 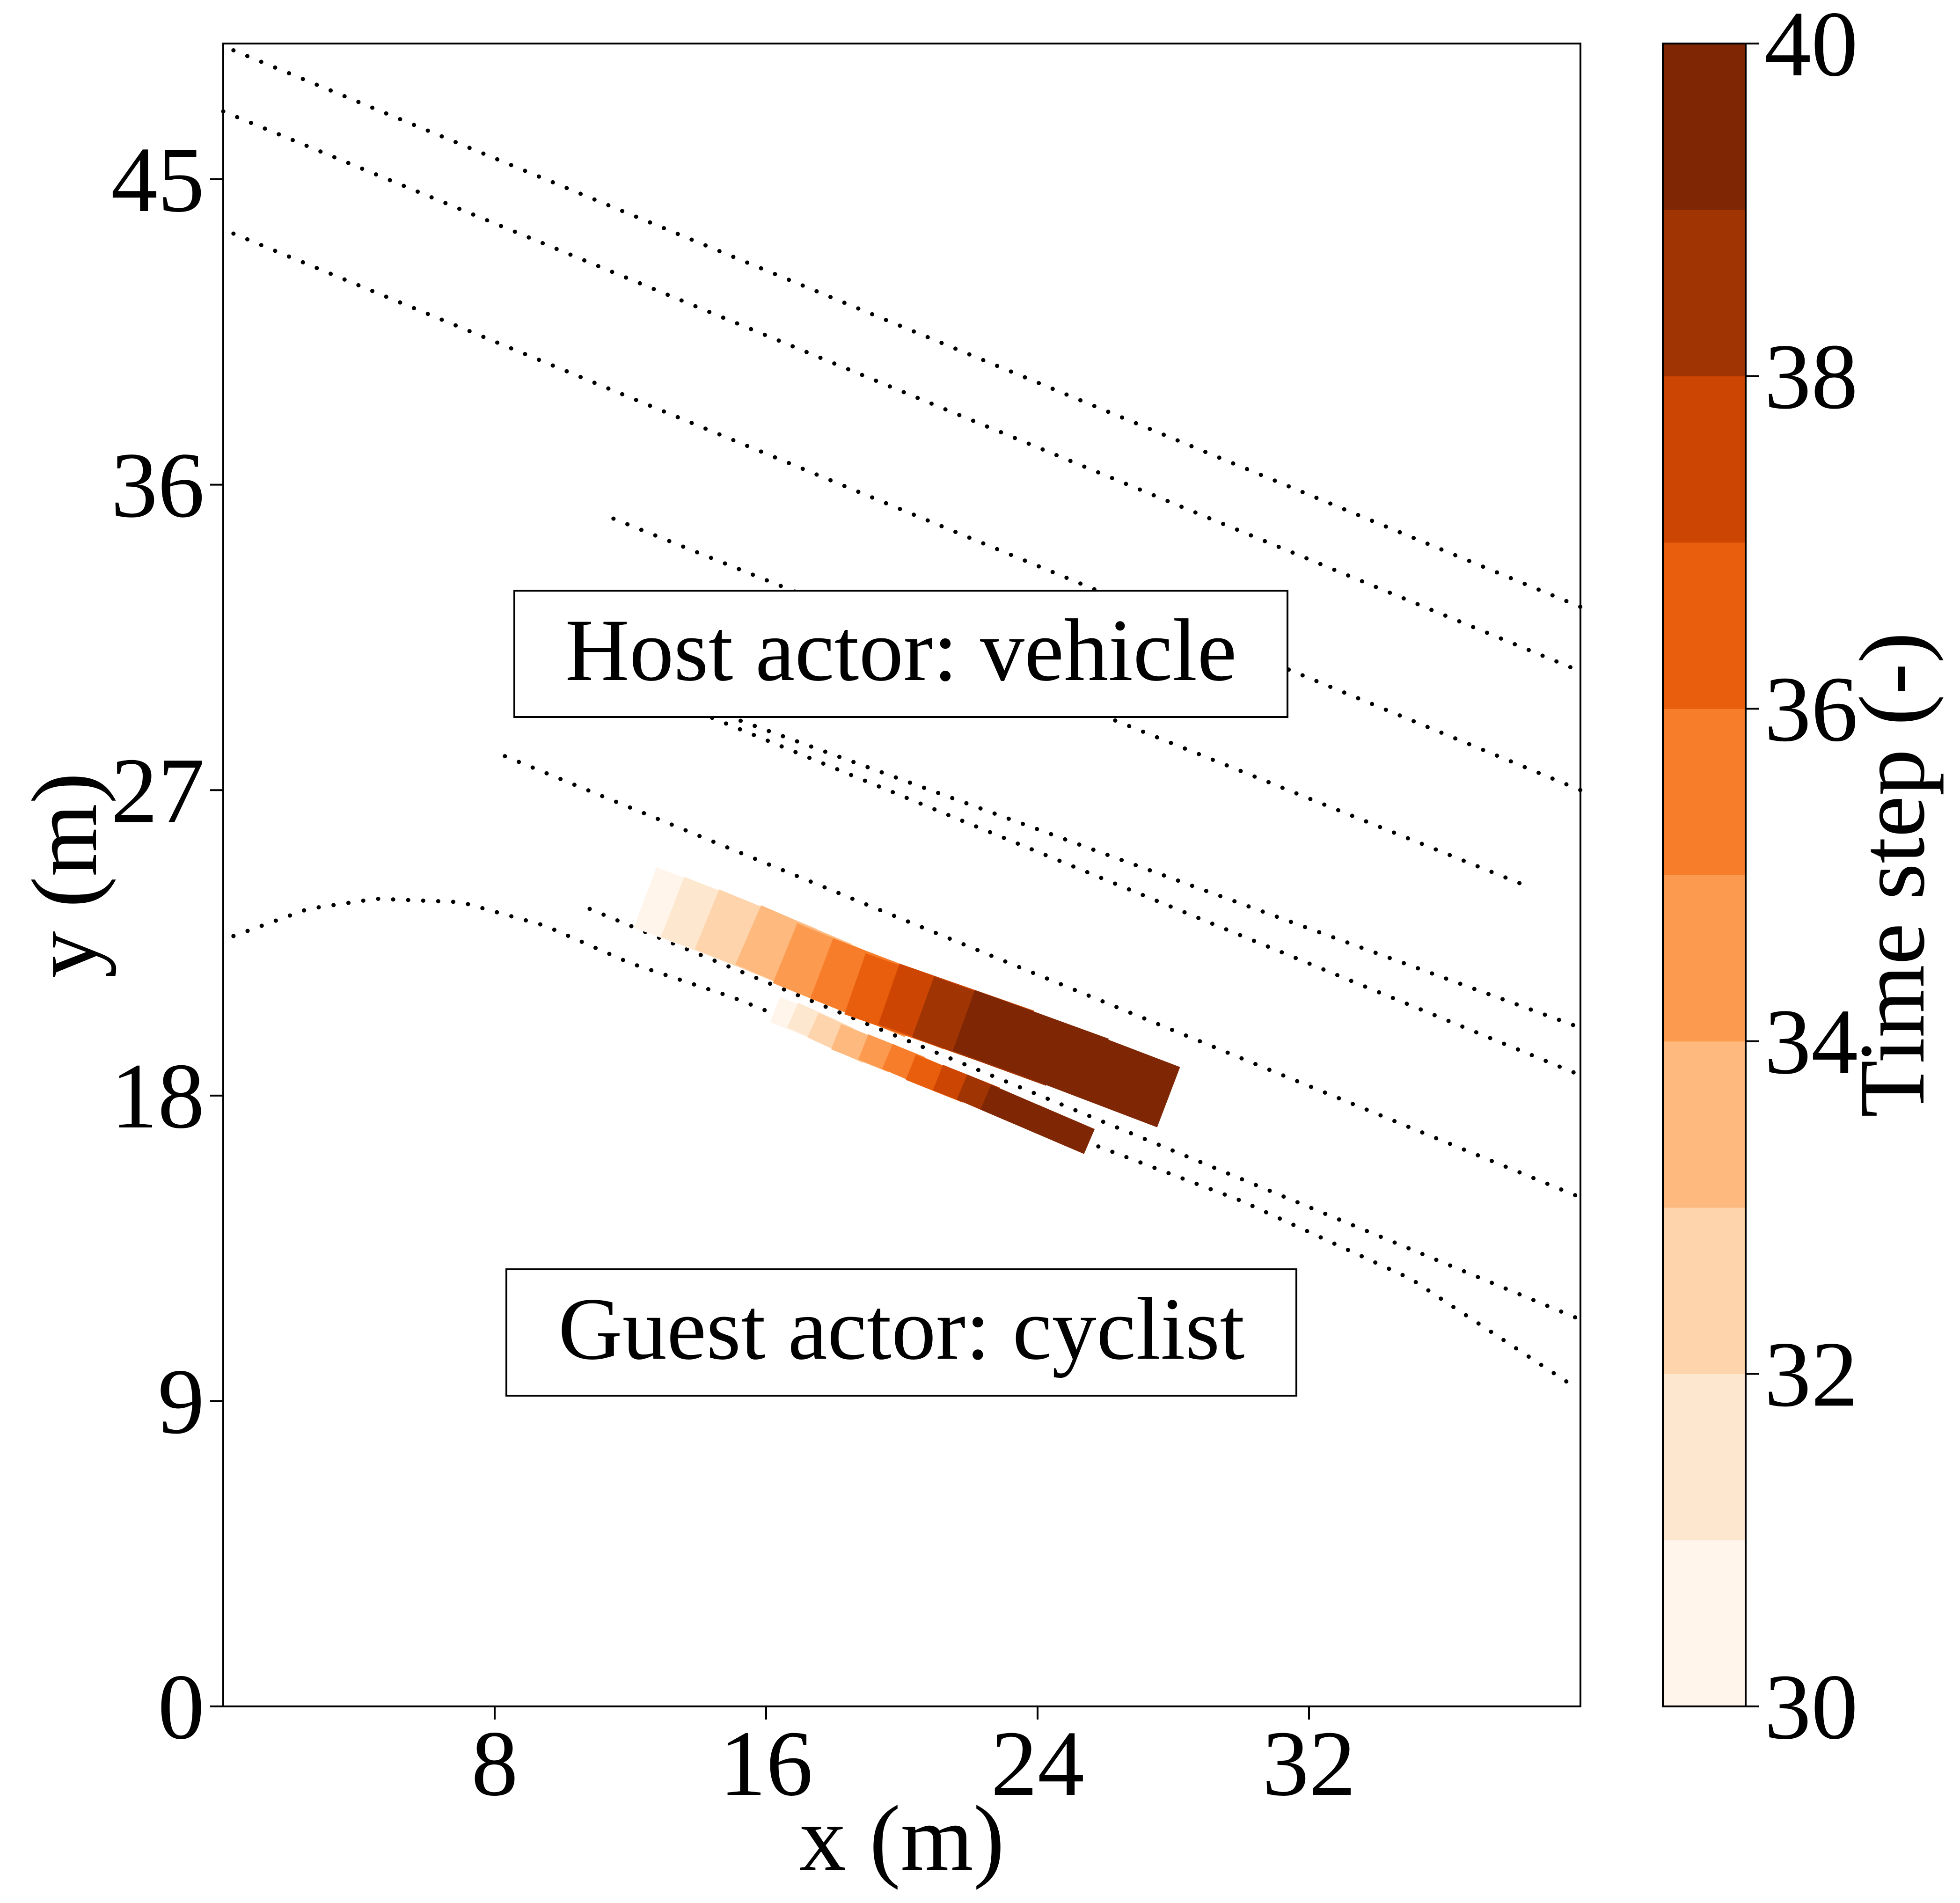 What do you see at coordinates (913, 1760) in the screenshot?
I see `x-axis-ticks: 8 16 24 32` at bounding box center [913, 1760].